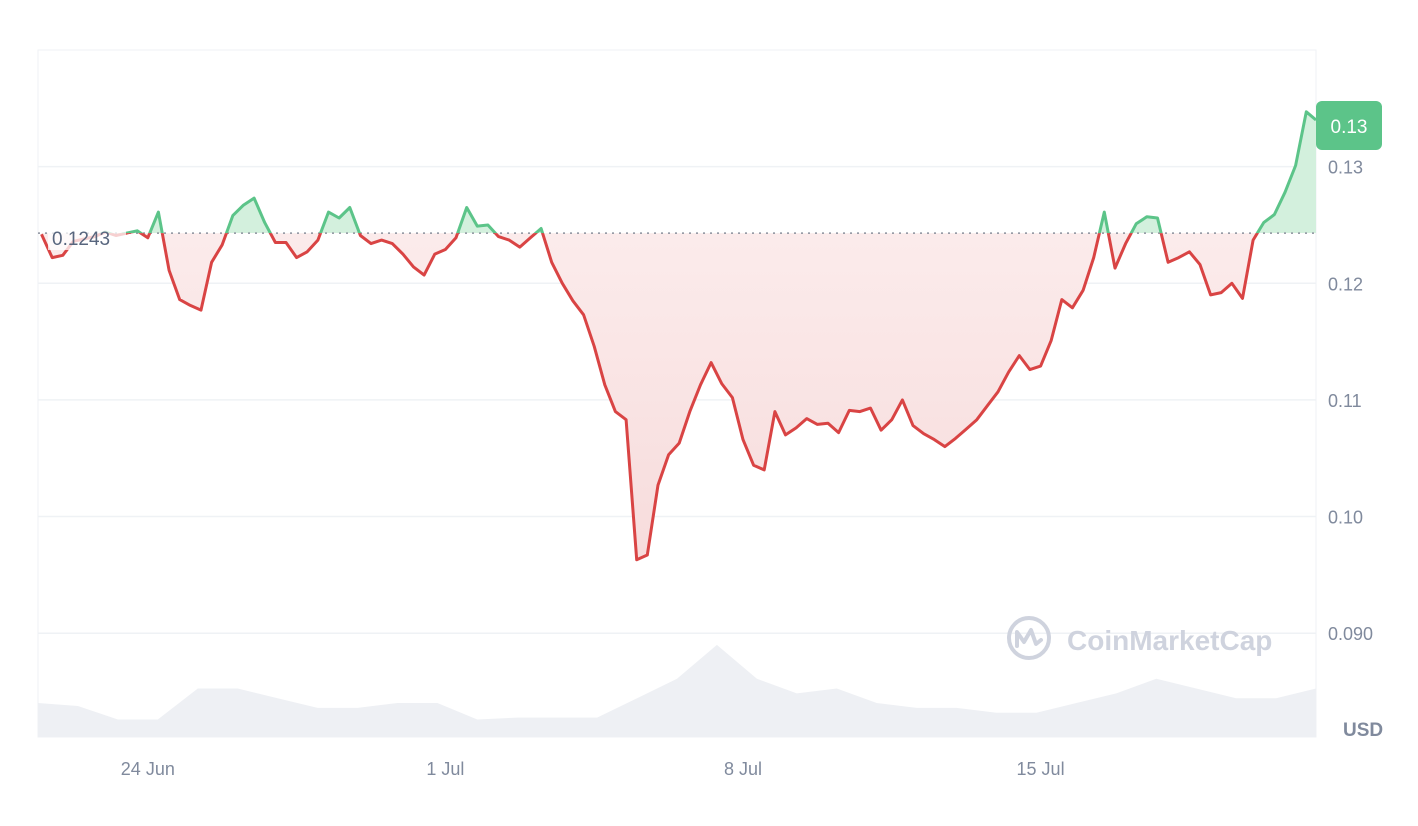  Describe the element at coordinates (1345, 168) in the screenshot. I see `y-tick-label: 0.13` at that location.